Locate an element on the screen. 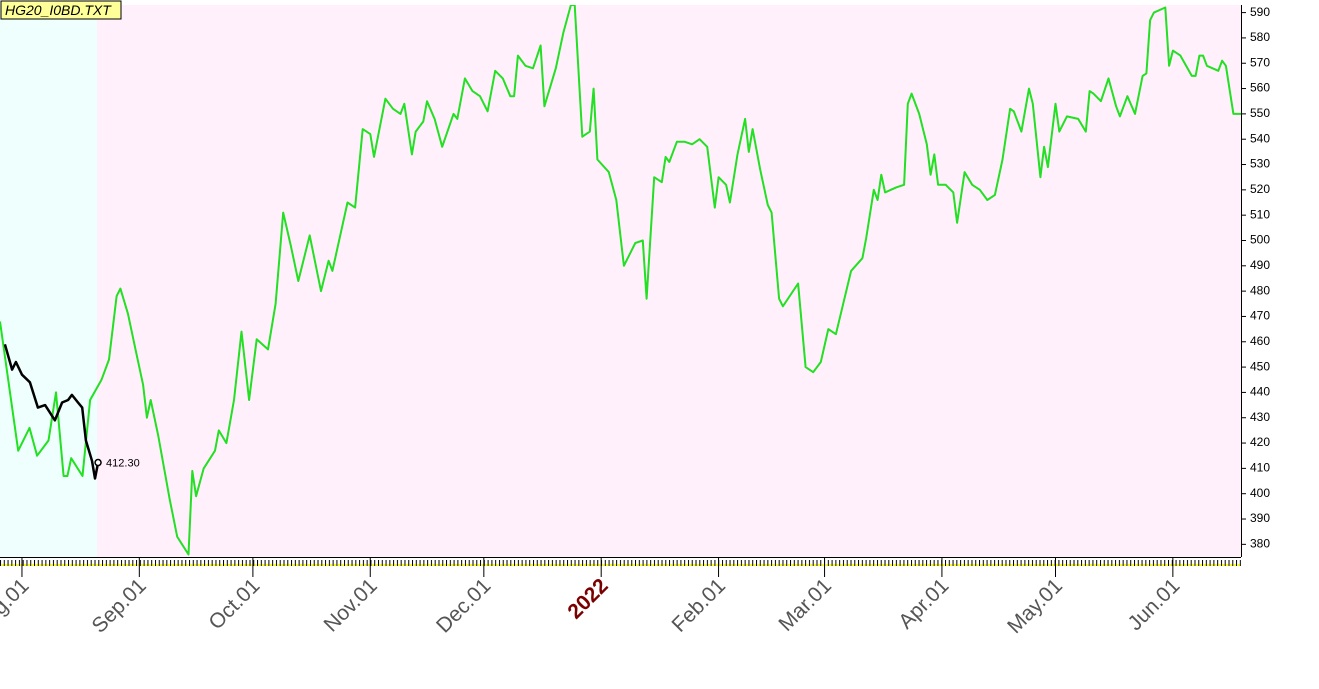 Image resolution: width=1319 pixels, height=689 pixels. y-tick-label: 430 is located at coordinates (1260, 417).